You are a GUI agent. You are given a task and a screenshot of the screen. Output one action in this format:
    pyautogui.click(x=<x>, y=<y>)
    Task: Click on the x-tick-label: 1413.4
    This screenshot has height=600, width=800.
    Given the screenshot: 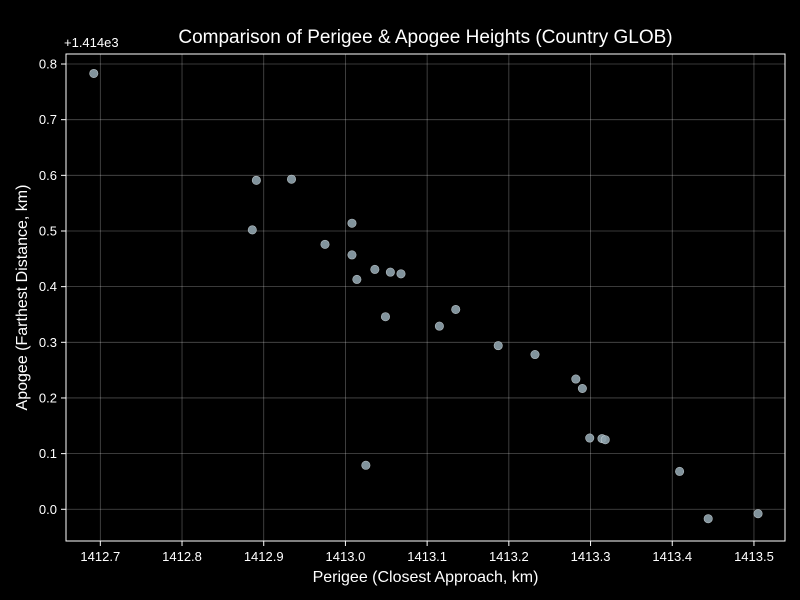 What is the action you would take?
    pyautogui.click(x=672, y=556)
    